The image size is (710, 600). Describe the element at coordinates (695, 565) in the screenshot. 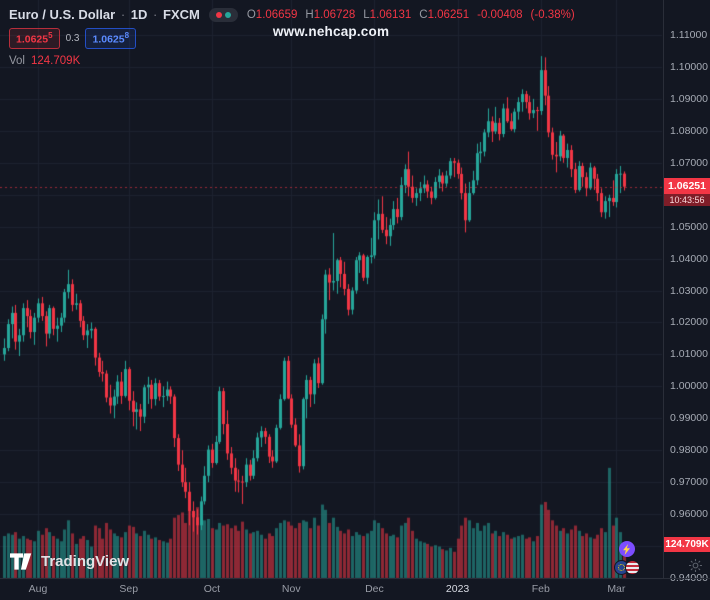

I see `scale-settings-icon` at that location.